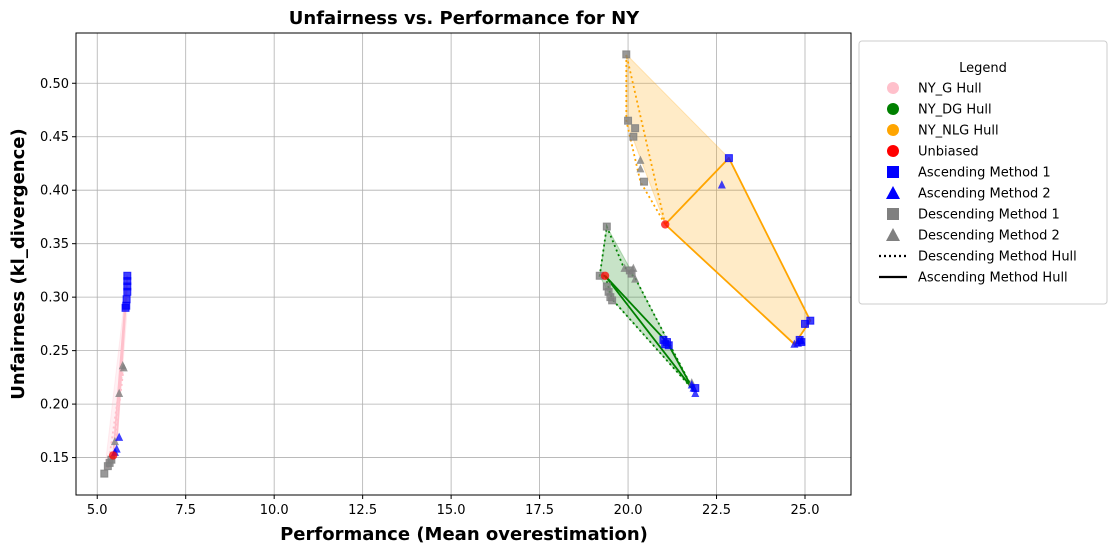 The image size is (1117, 557). Describe the element at coordinates (116, 374) in the screenshot. I see `group-ny-g` at that location.